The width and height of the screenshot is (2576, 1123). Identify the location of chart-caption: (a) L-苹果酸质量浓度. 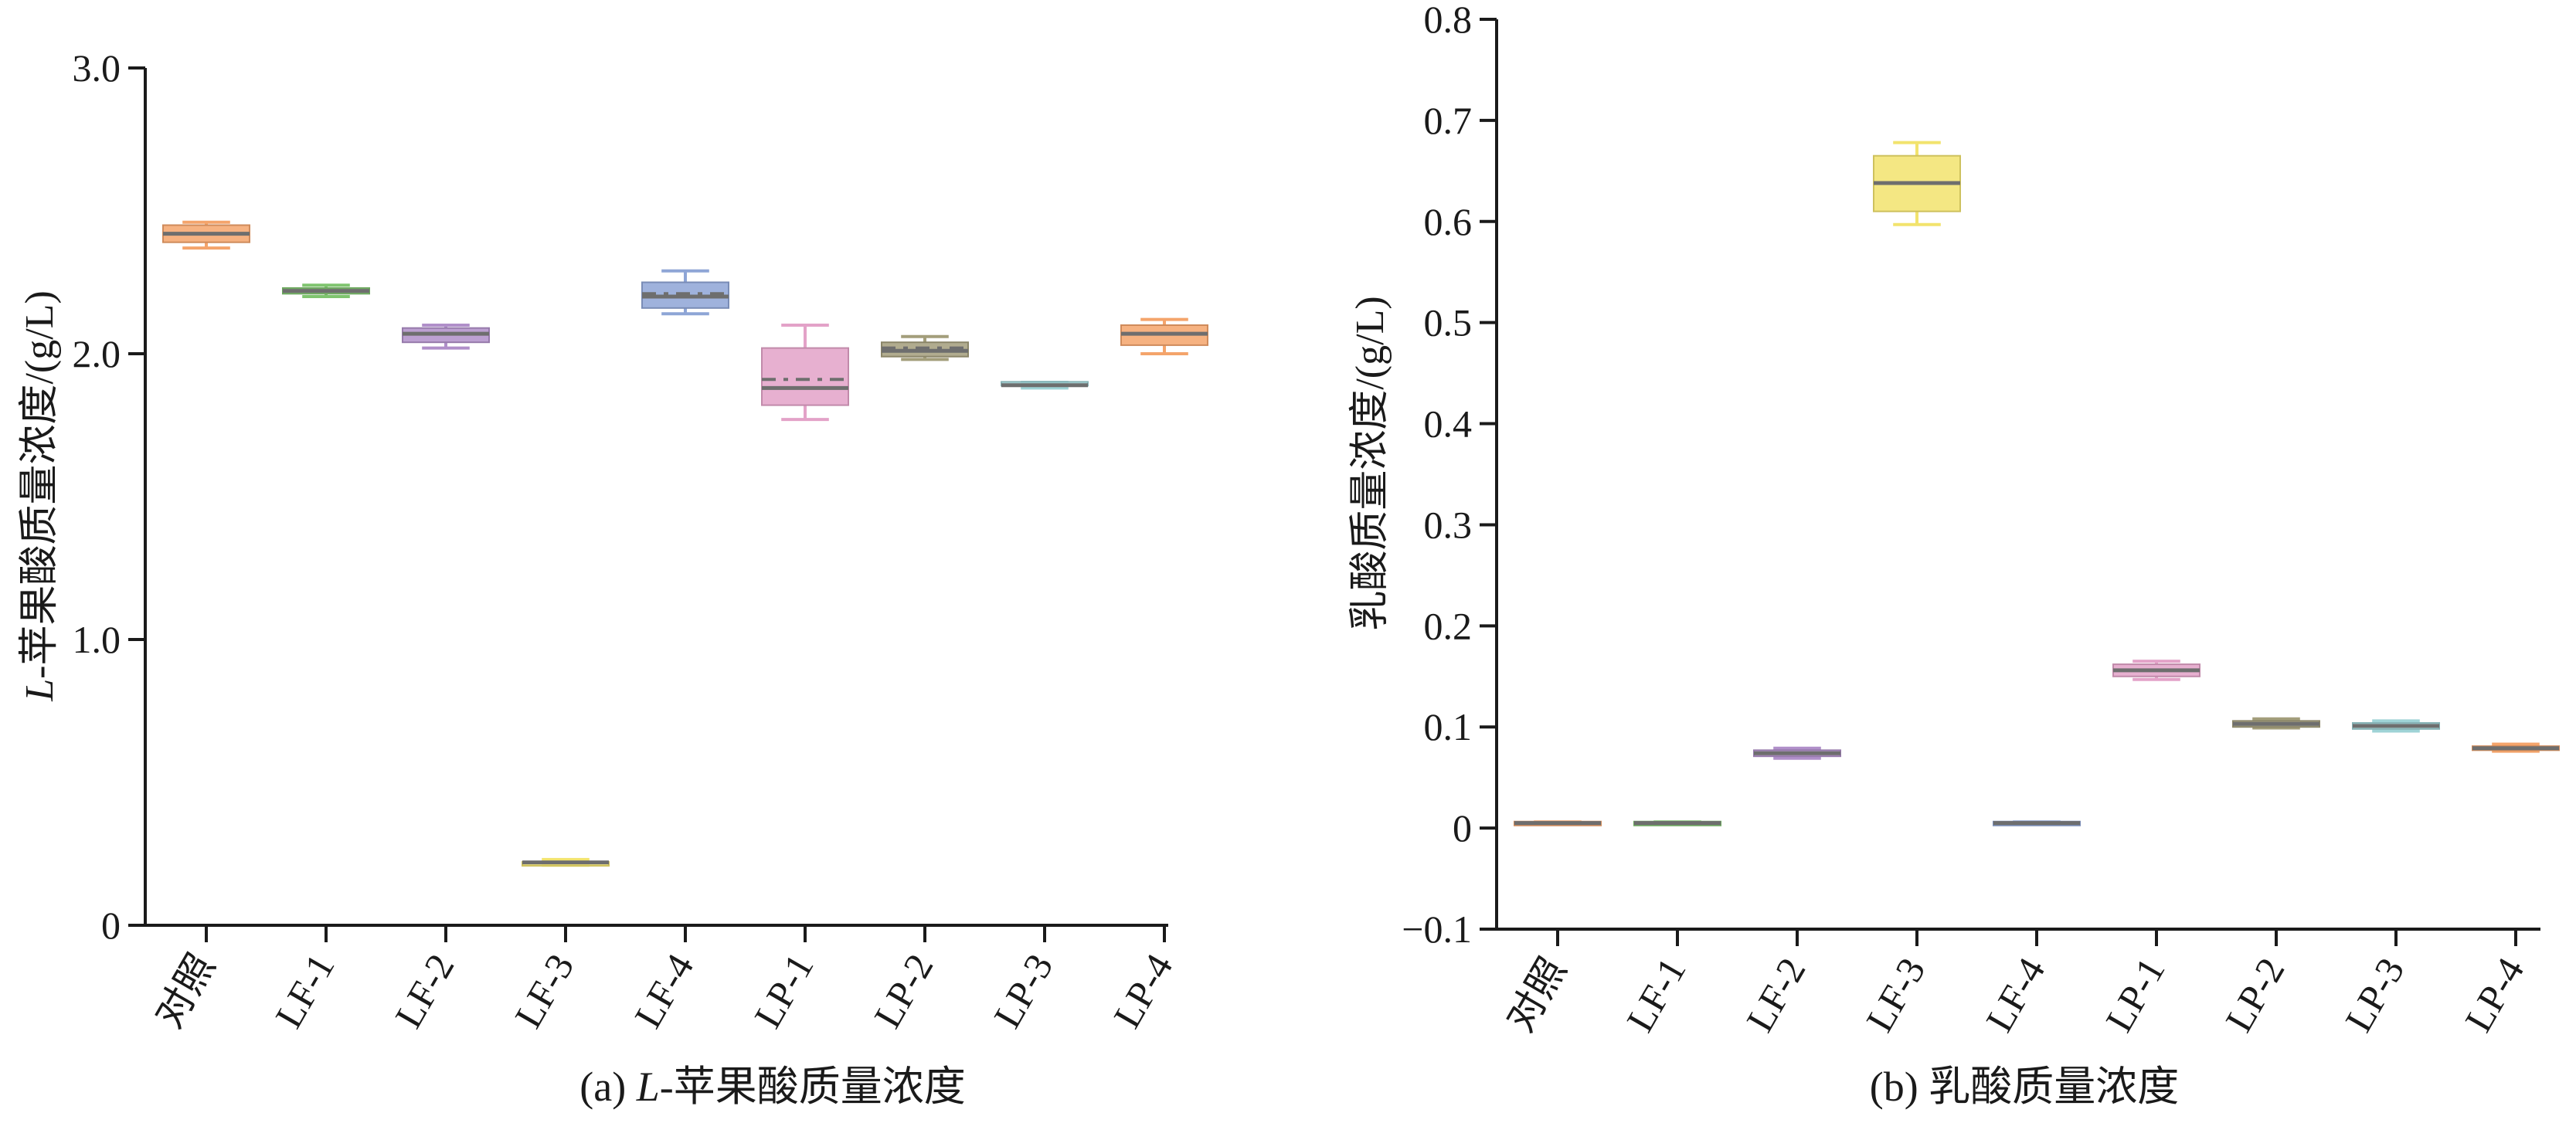
(772, 1087).